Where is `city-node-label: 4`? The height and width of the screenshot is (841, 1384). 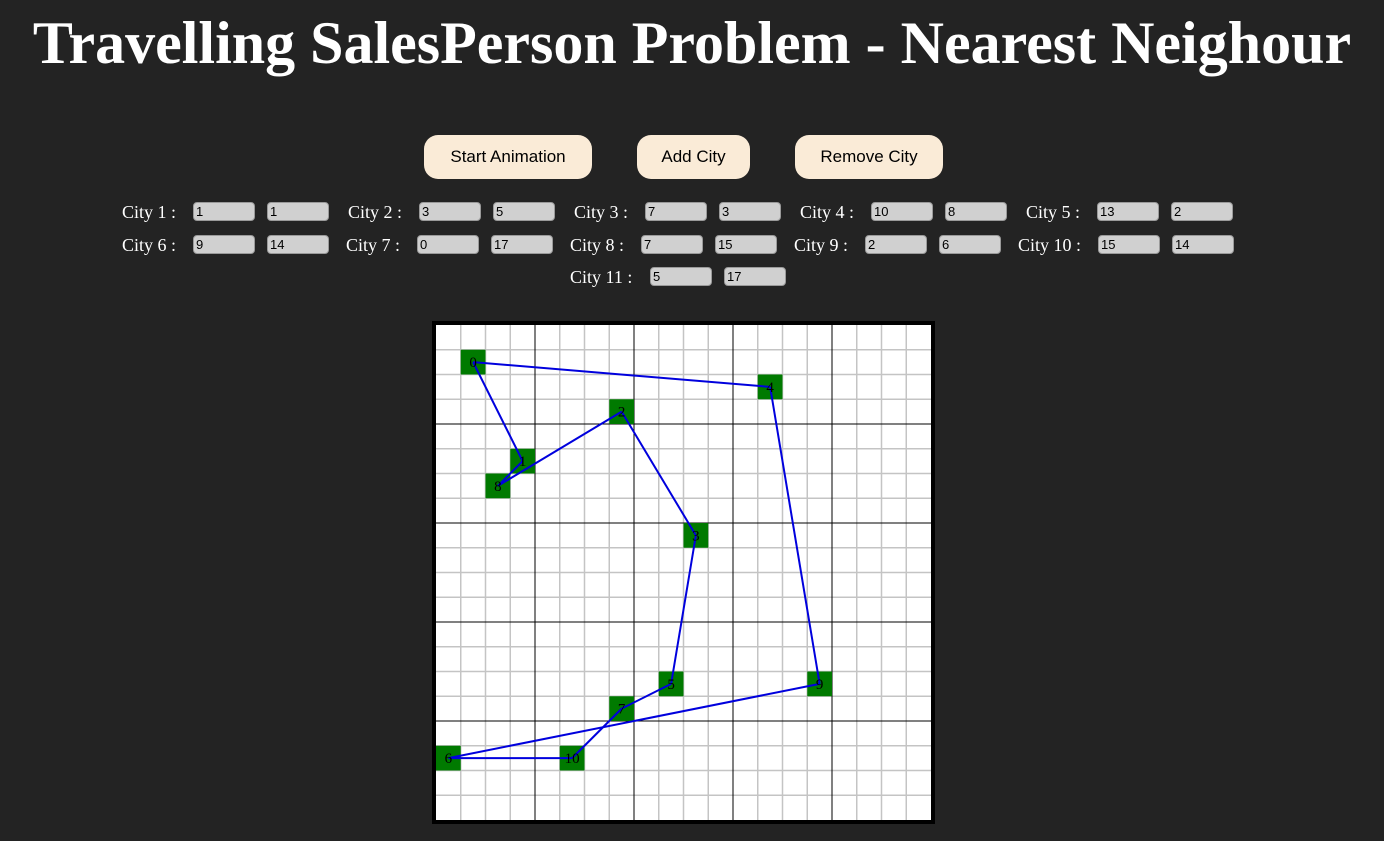 city-node-label: 4 is located at coordinates (770, 388).